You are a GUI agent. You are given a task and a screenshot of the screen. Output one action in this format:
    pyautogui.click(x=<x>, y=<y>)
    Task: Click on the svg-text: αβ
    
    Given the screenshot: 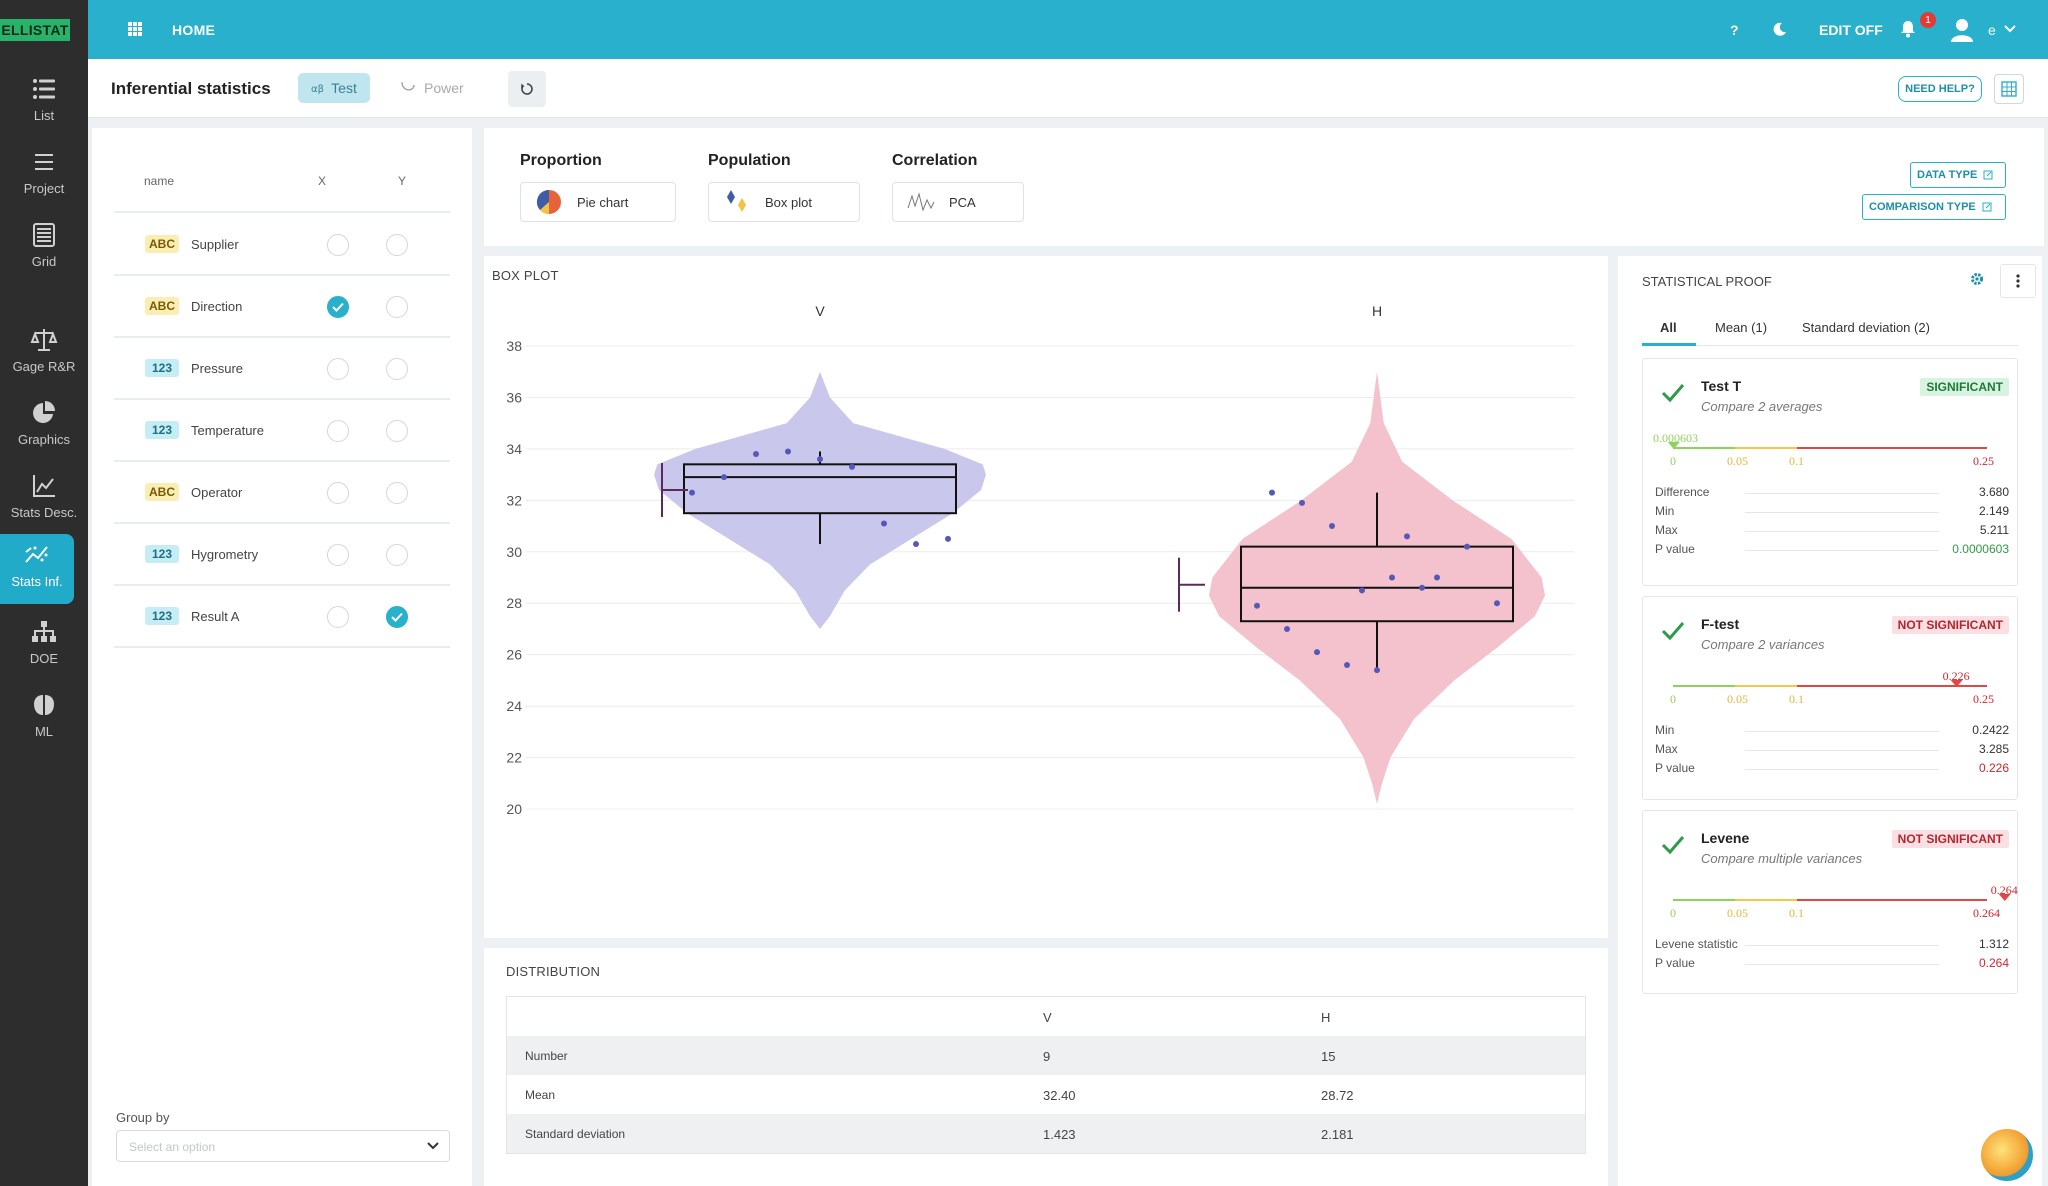 What is the action you would take?
    pyautogui.click(x=317, y=89)
    